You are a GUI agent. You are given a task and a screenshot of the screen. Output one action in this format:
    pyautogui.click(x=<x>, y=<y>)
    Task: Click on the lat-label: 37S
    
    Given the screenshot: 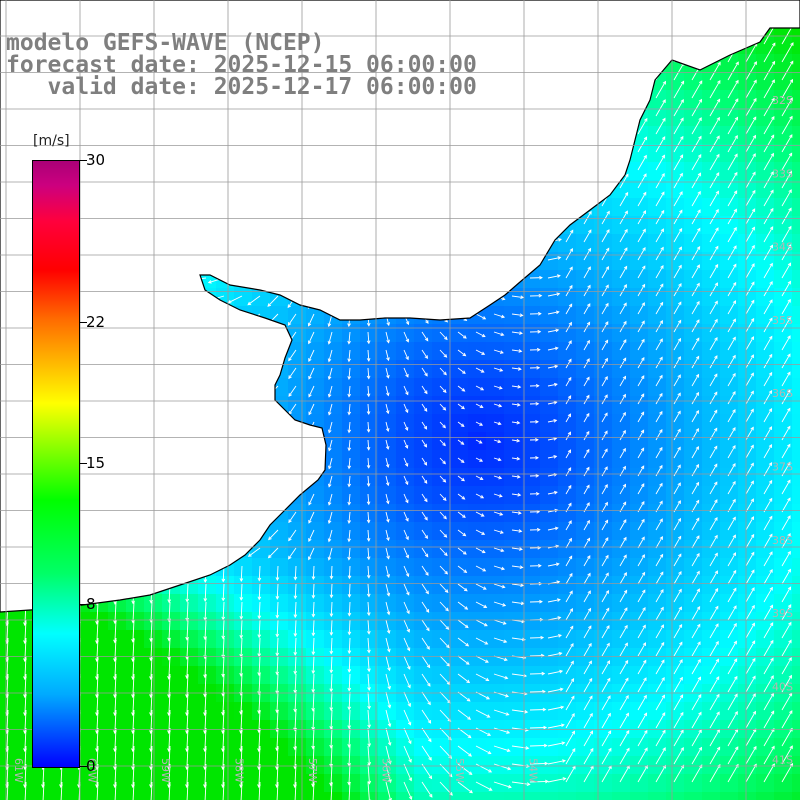 What is the action you would take?
    pyautogui.click(x=782, y=467)
    